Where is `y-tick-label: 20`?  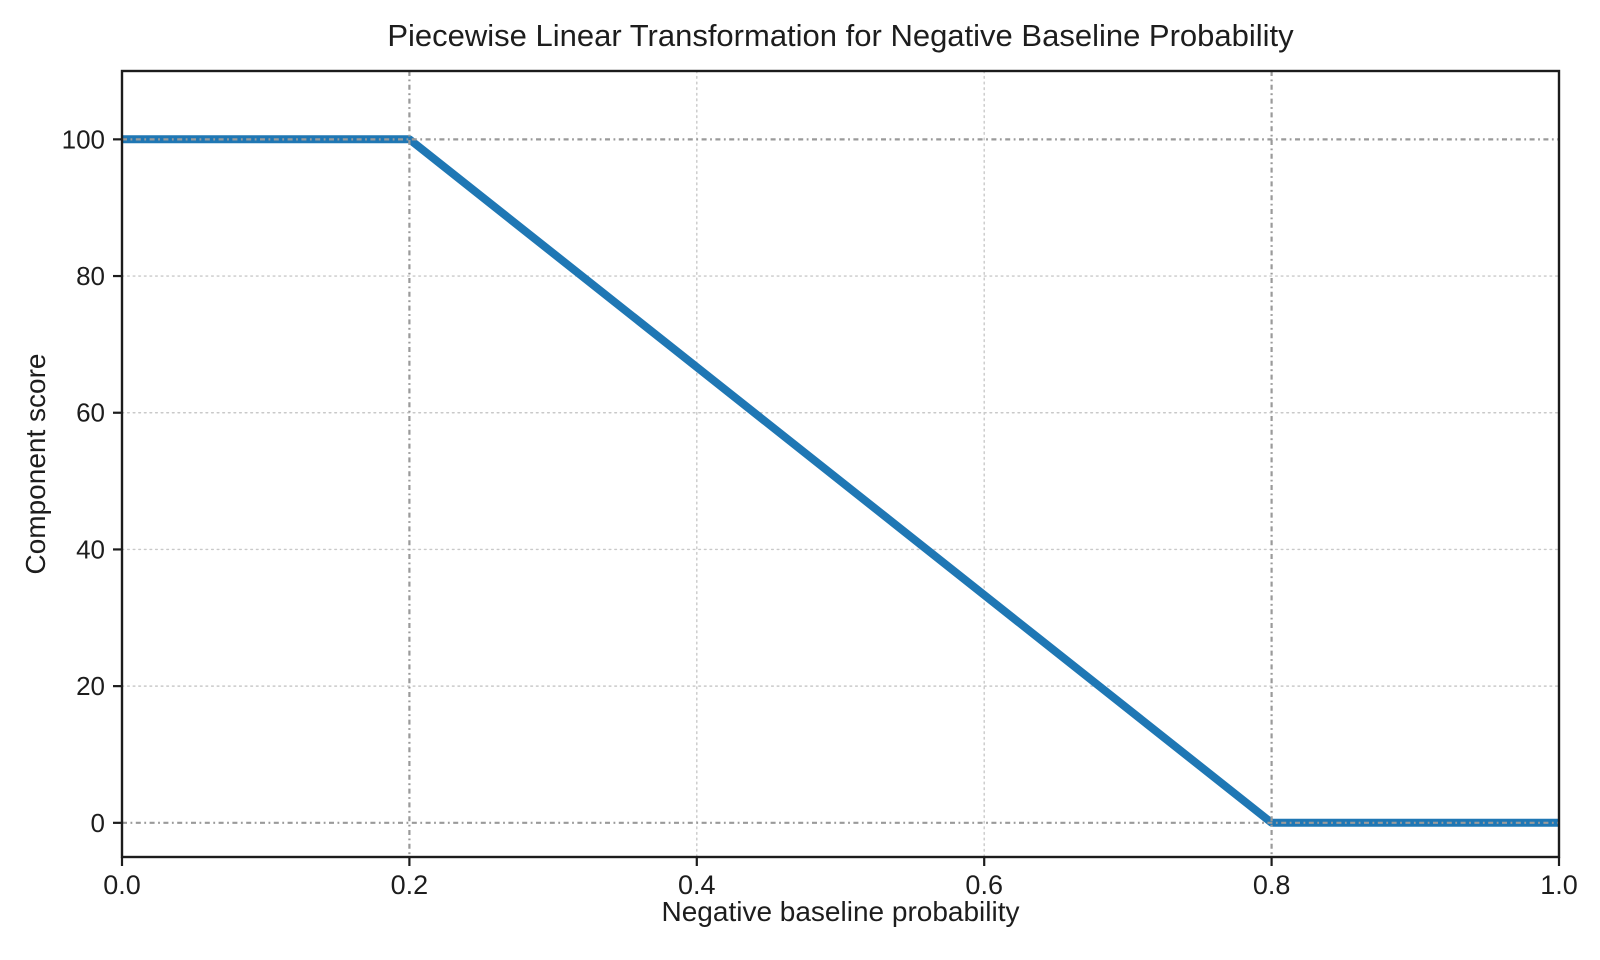 y-tick-label: 20 is located at coordinates (90, 686).